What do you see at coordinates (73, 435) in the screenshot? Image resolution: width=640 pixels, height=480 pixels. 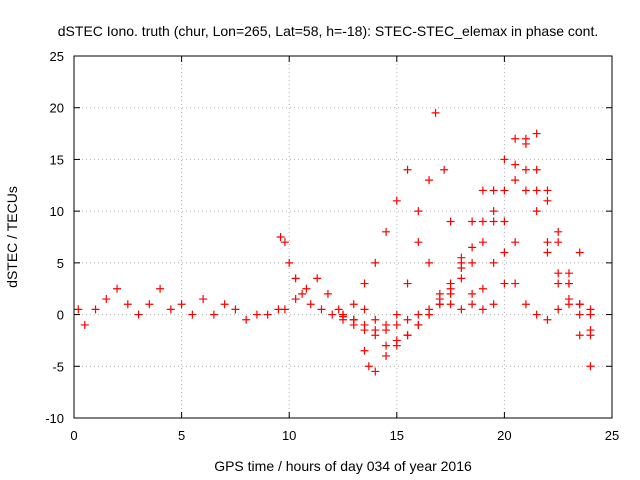 I see `x-tick-label: 0` at bounding box center [73, 435].